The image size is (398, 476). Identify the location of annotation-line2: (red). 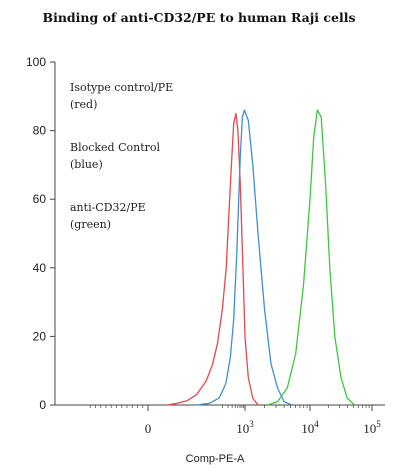
(83, 104).